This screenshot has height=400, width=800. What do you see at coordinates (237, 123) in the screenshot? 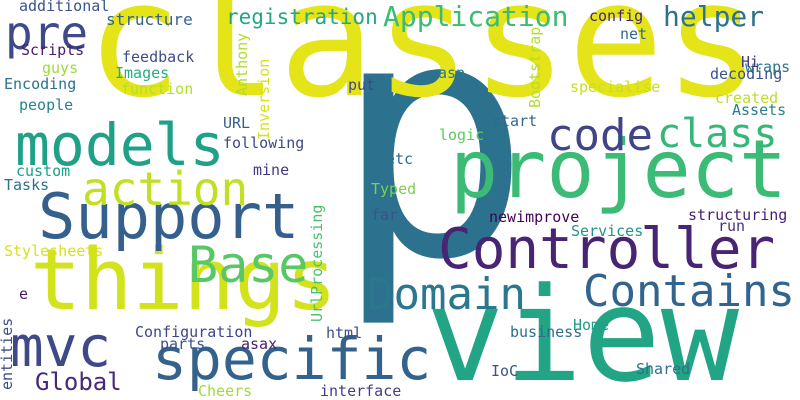
I see `word-url: URL` at bounding box center [237, 123].